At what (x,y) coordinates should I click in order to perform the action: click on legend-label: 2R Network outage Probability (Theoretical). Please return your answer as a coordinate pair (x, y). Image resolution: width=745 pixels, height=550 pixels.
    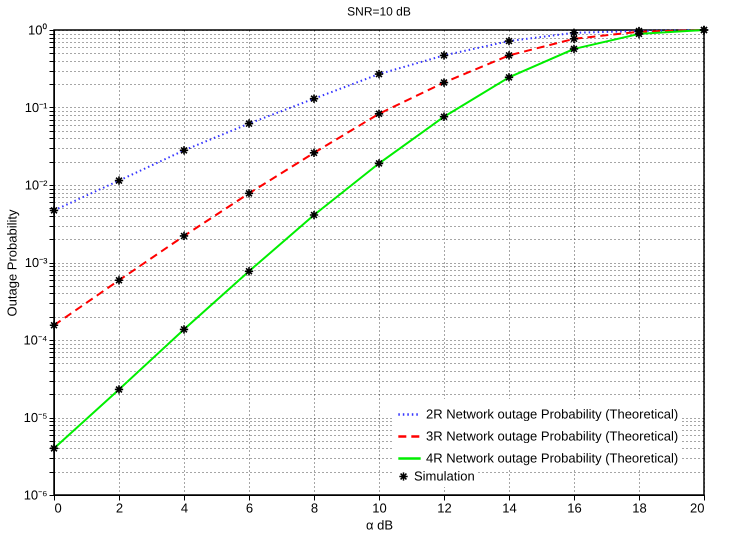
    Looking at the image, I should click on (552, 414).